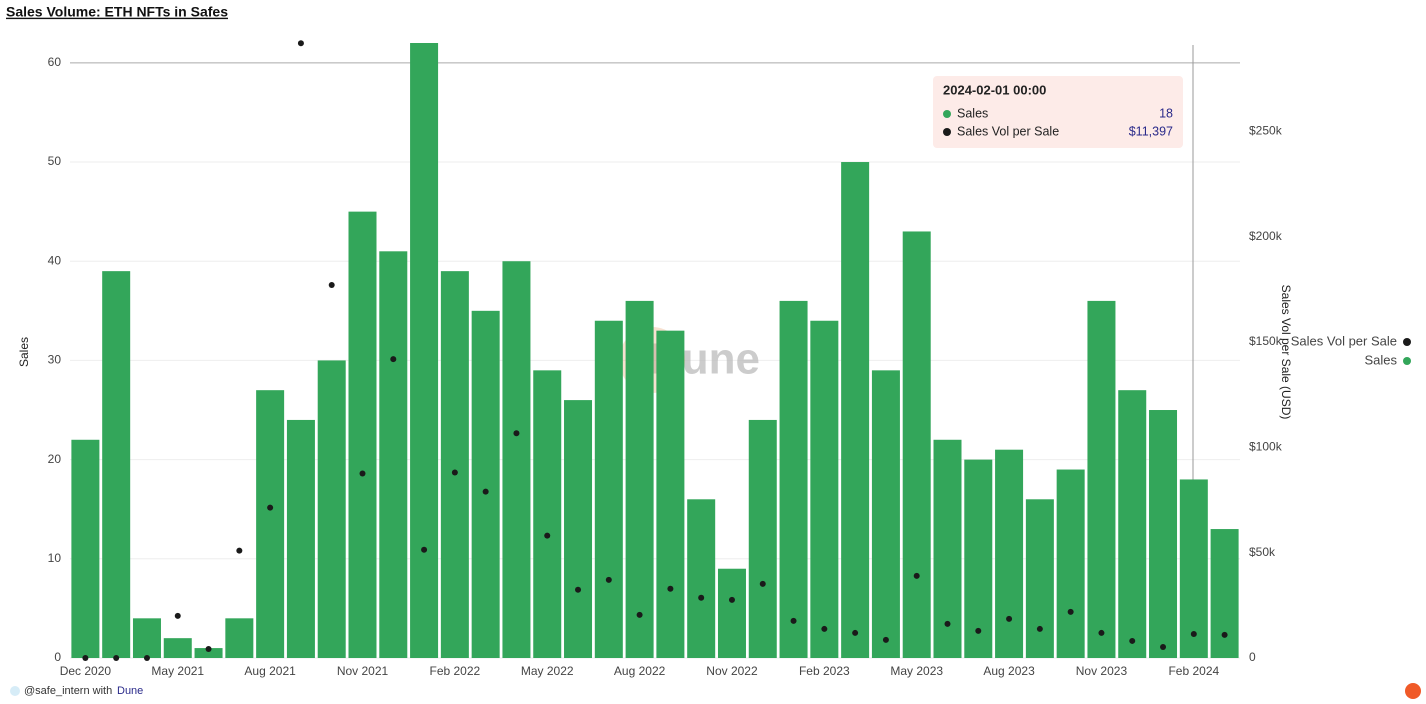 The width and height of the screenshot is (1426, 704). Describe the element at coordinates (1266, 447) in the screenshot. I see `y2-tick-label: $100k` at that location.